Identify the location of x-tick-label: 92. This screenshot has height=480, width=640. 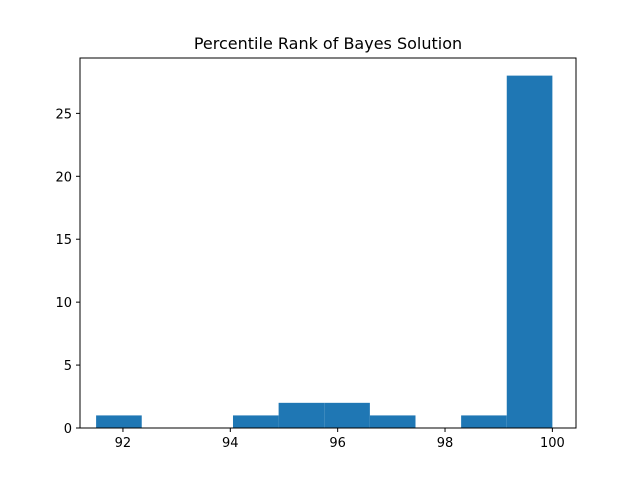
(123, 443).